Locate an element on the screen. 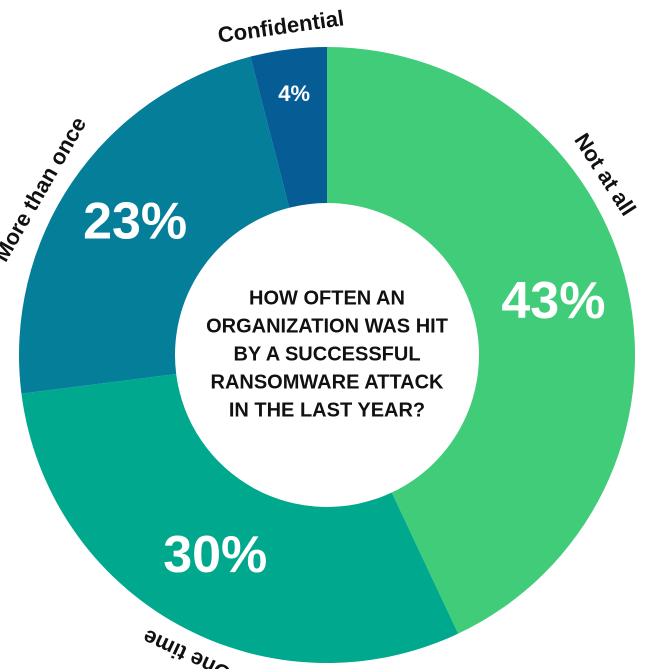 This screenshot has height=669, width=661. value-label: 4% is located at coordinates (294, 93).